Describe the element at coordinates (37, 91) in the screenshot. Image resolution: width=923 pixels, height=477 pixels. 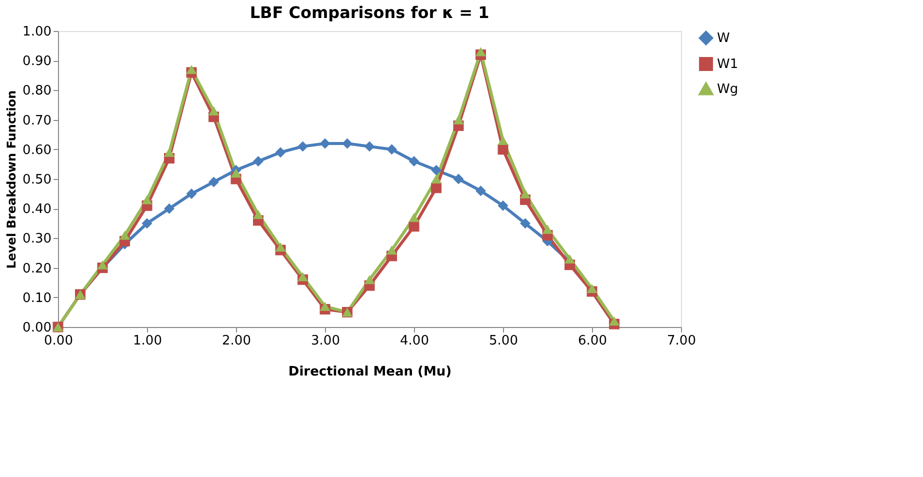
I see `y-tick-label: 0.80` at that location.